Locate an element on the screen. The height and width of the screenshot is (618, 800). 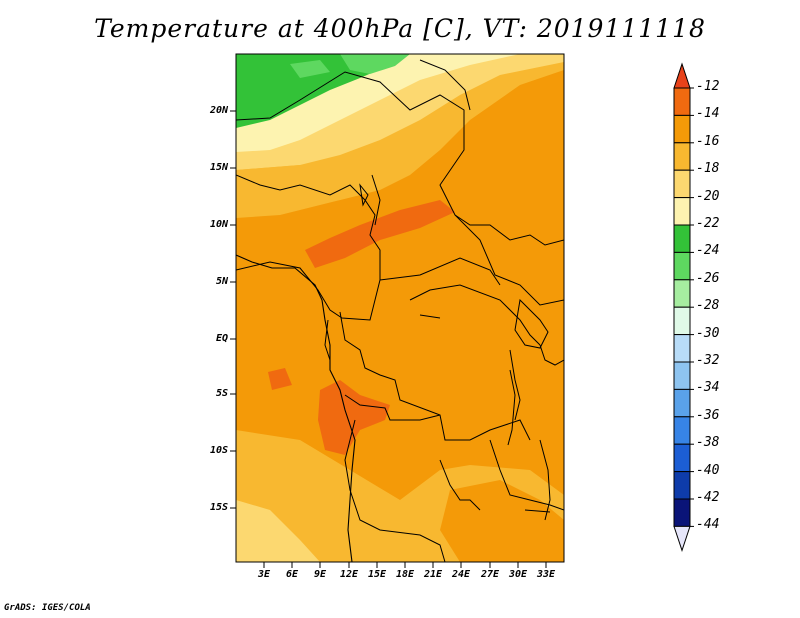
colorbar-label: -34 is located at coordinates (708, 388).